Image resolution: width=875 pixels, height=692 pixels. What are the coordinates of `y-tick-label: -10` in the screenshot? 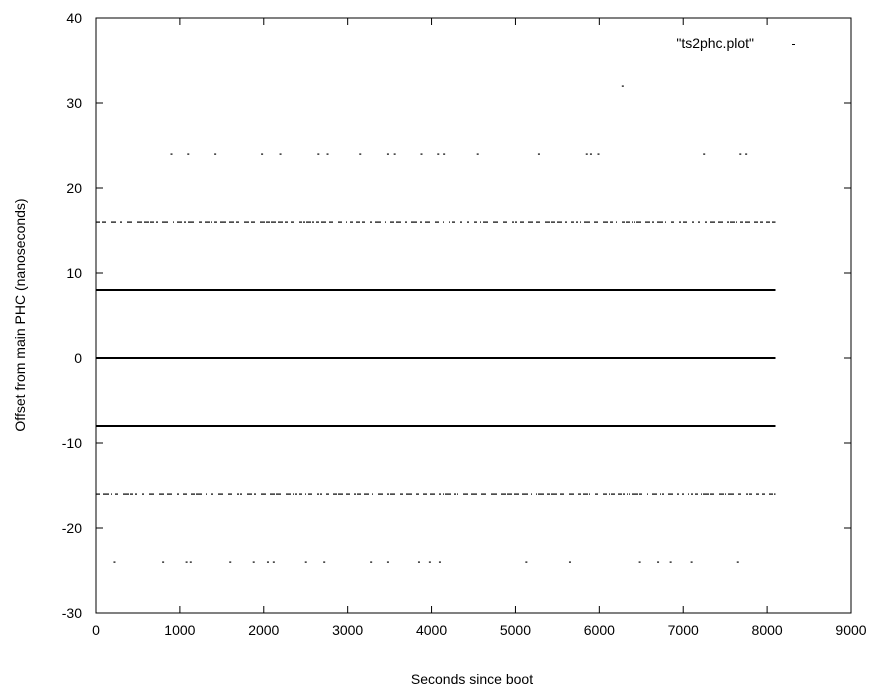 It's located at (72, 443).